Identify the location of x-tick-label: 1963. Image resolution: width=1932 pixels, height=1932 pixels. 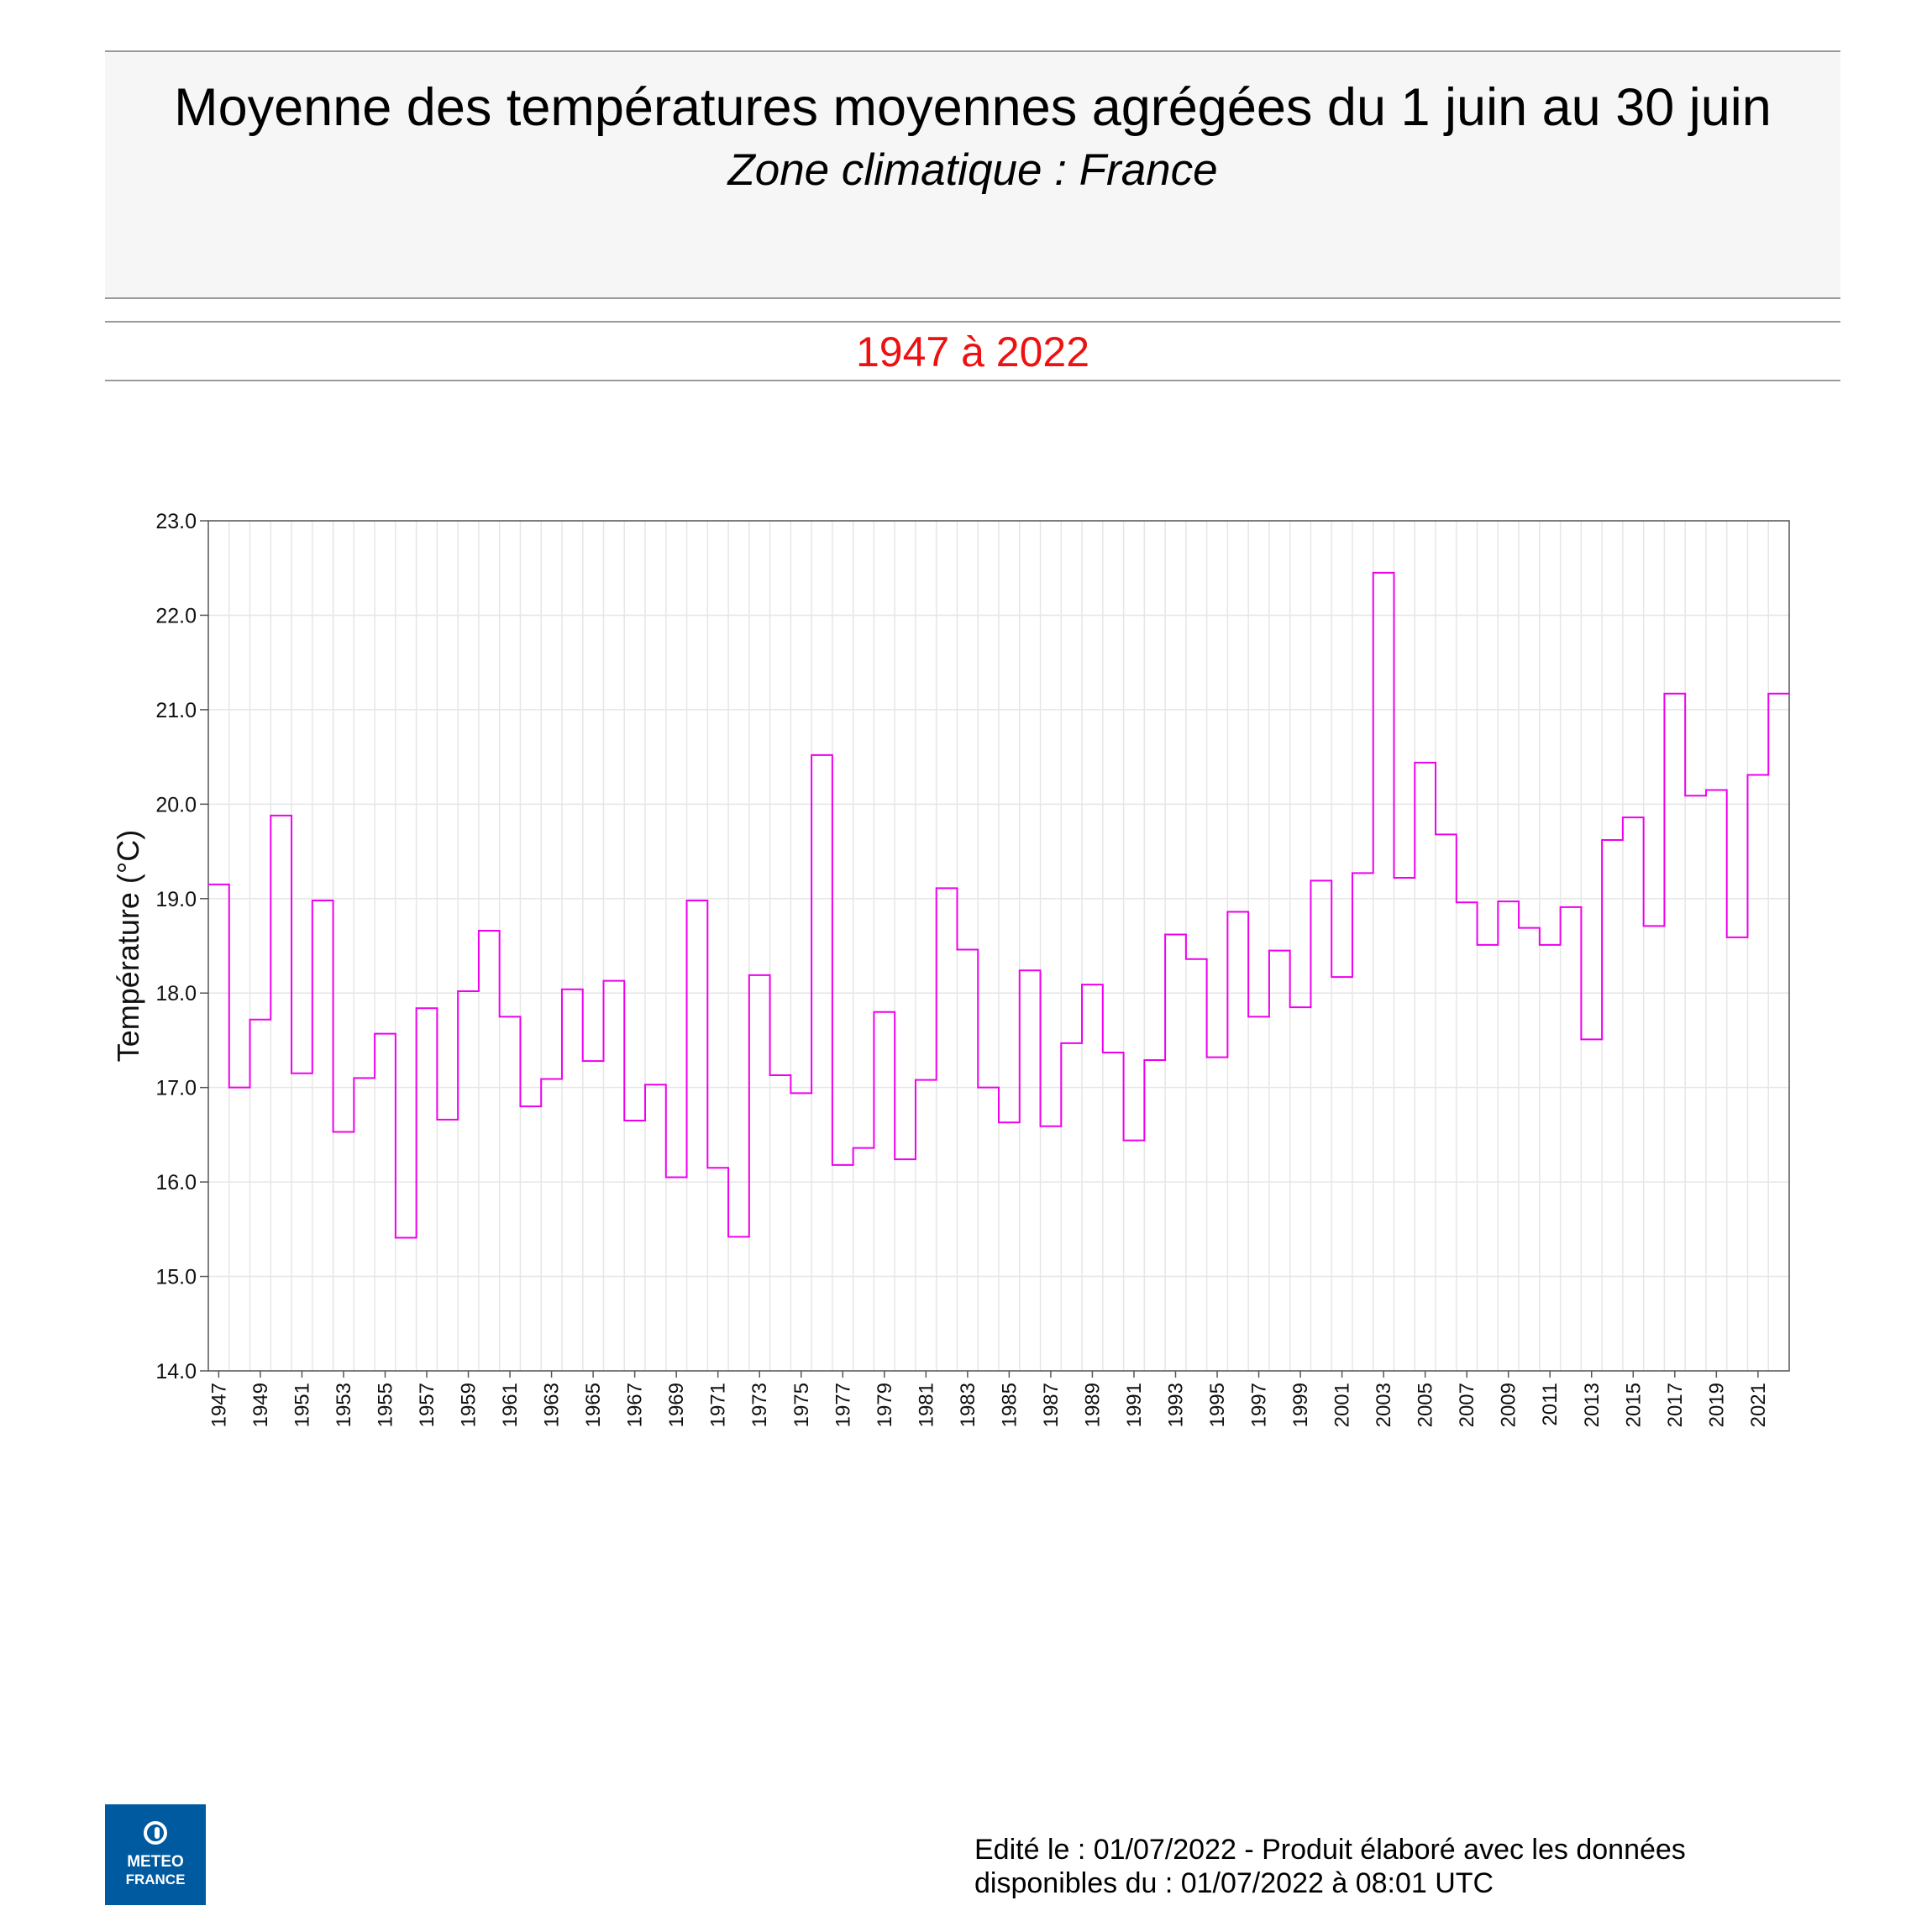
(552, 1405).